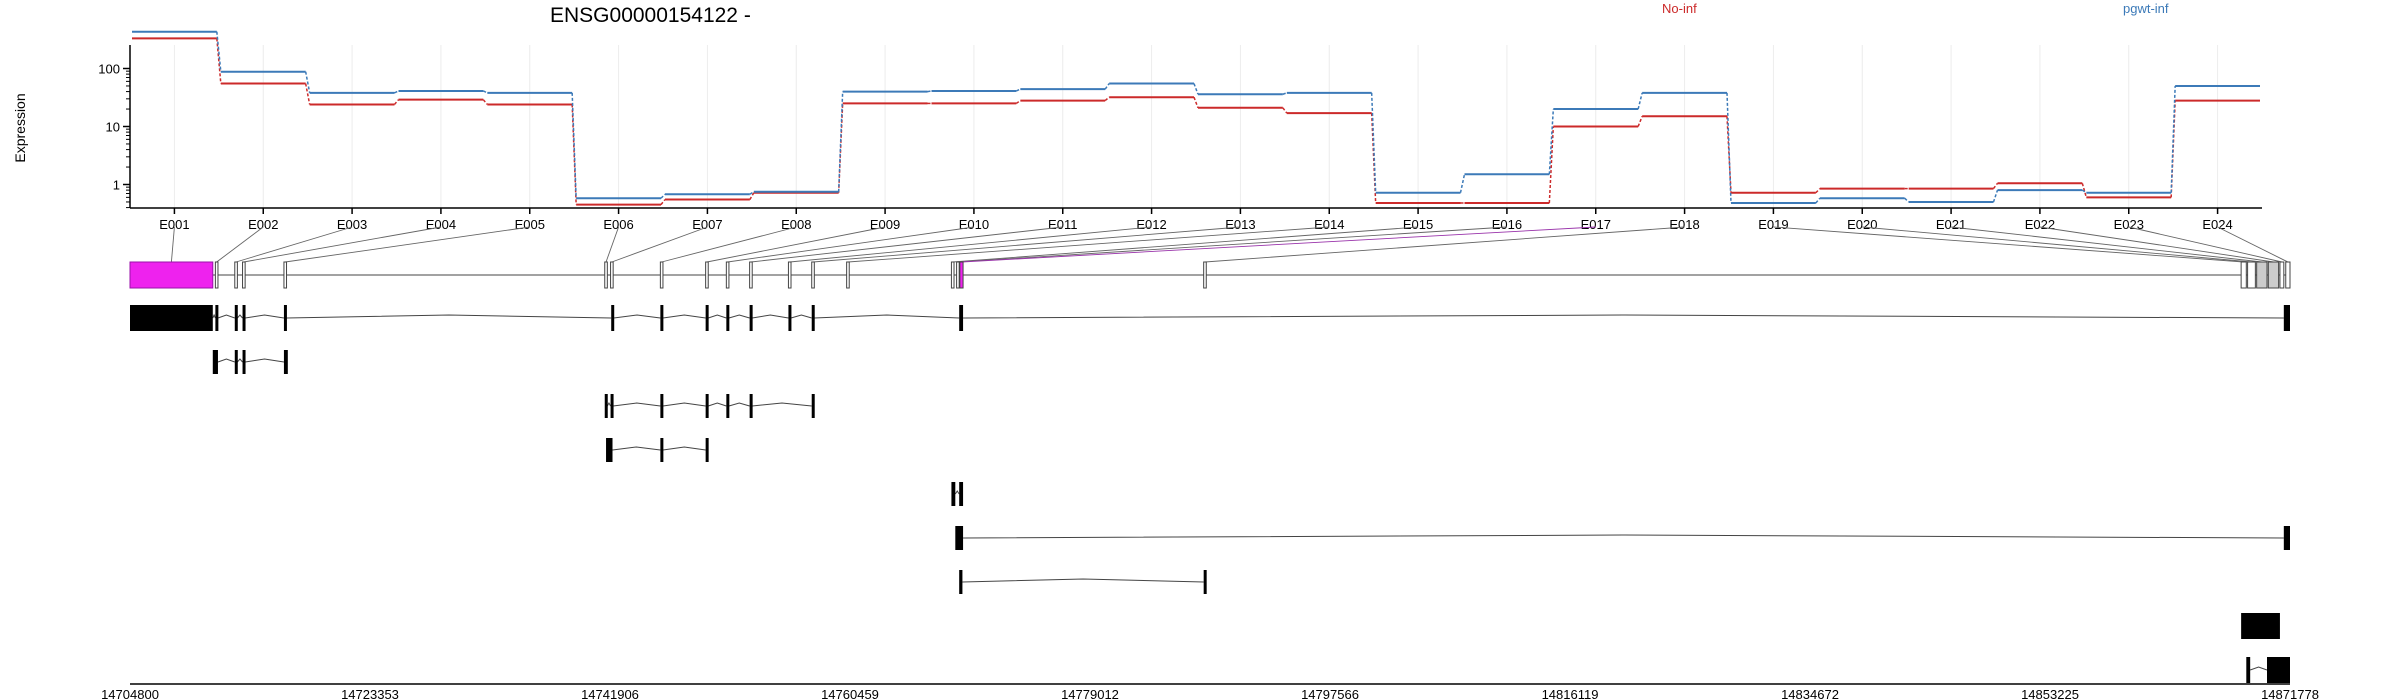 This screenshot has width=2400, height=700. What do you see at coordinates (116, 185) in the screenshot?
I see `y-tick-label: 1` at bounding box center [116, 185].